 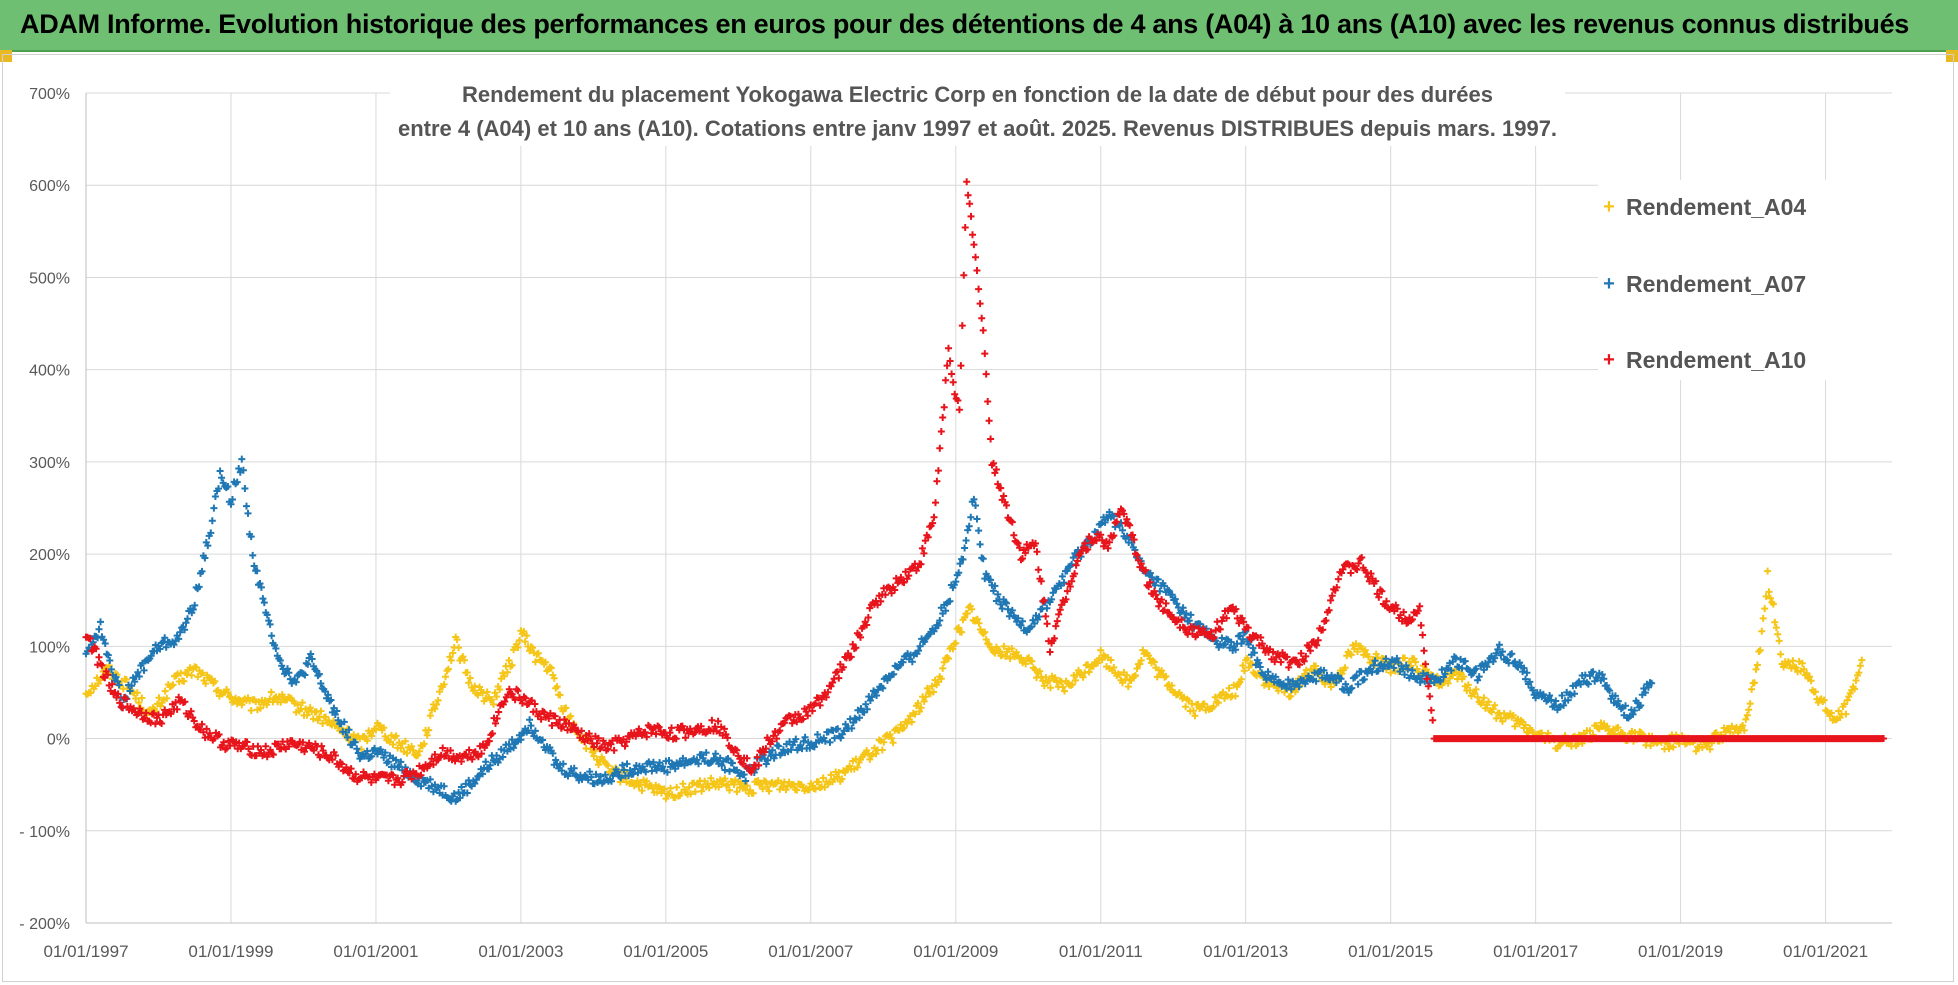 I want to click on y-tick-label: - 200%, so click(x=44, y=924).